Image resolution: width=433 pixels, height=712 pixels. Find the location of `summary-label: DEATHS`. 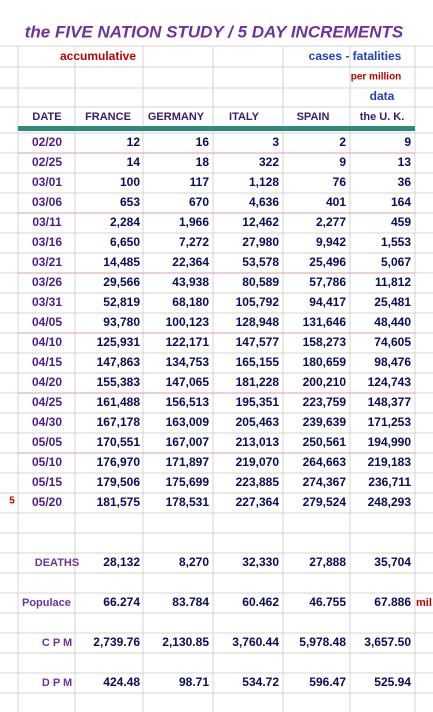

summary-label: DEATHS is located at coordinates (57, 563).